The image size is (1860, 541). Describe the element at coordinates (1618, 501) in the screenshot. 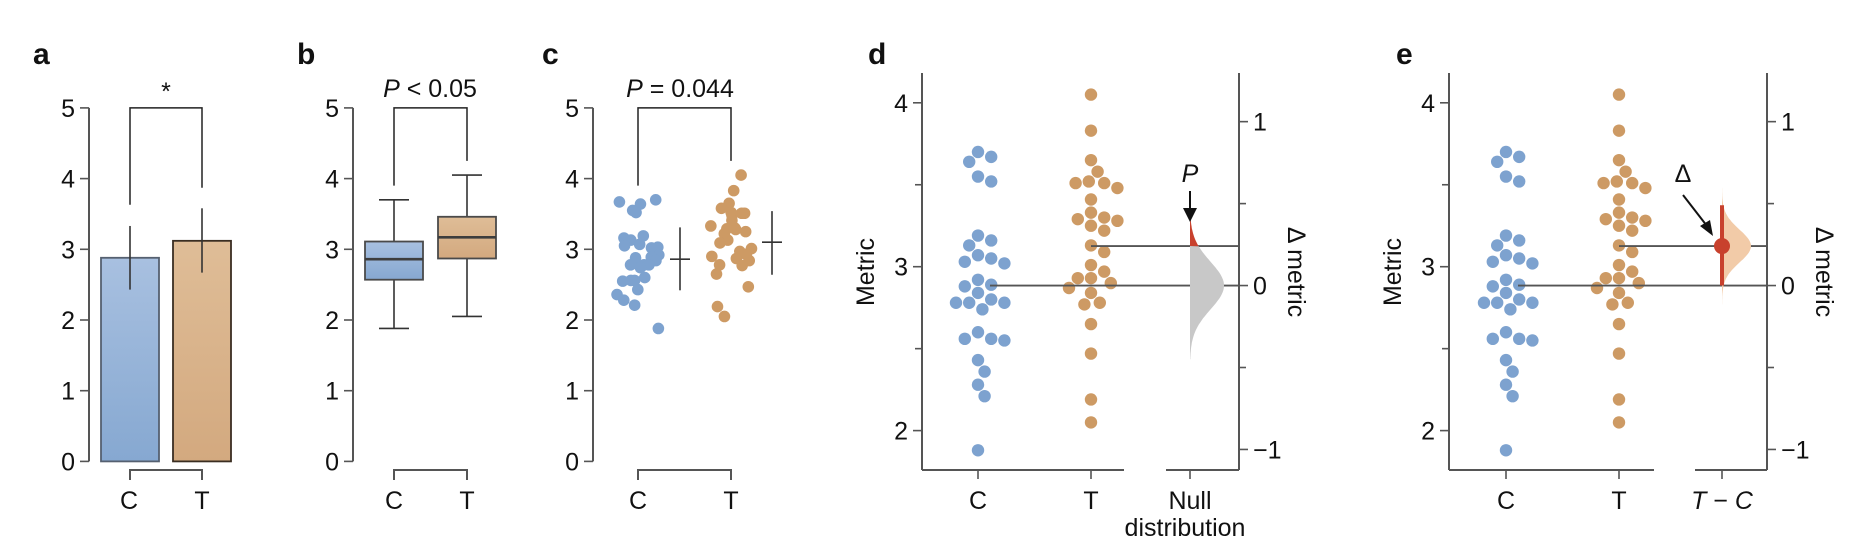

I see `x-label-e-t: T` at that location.